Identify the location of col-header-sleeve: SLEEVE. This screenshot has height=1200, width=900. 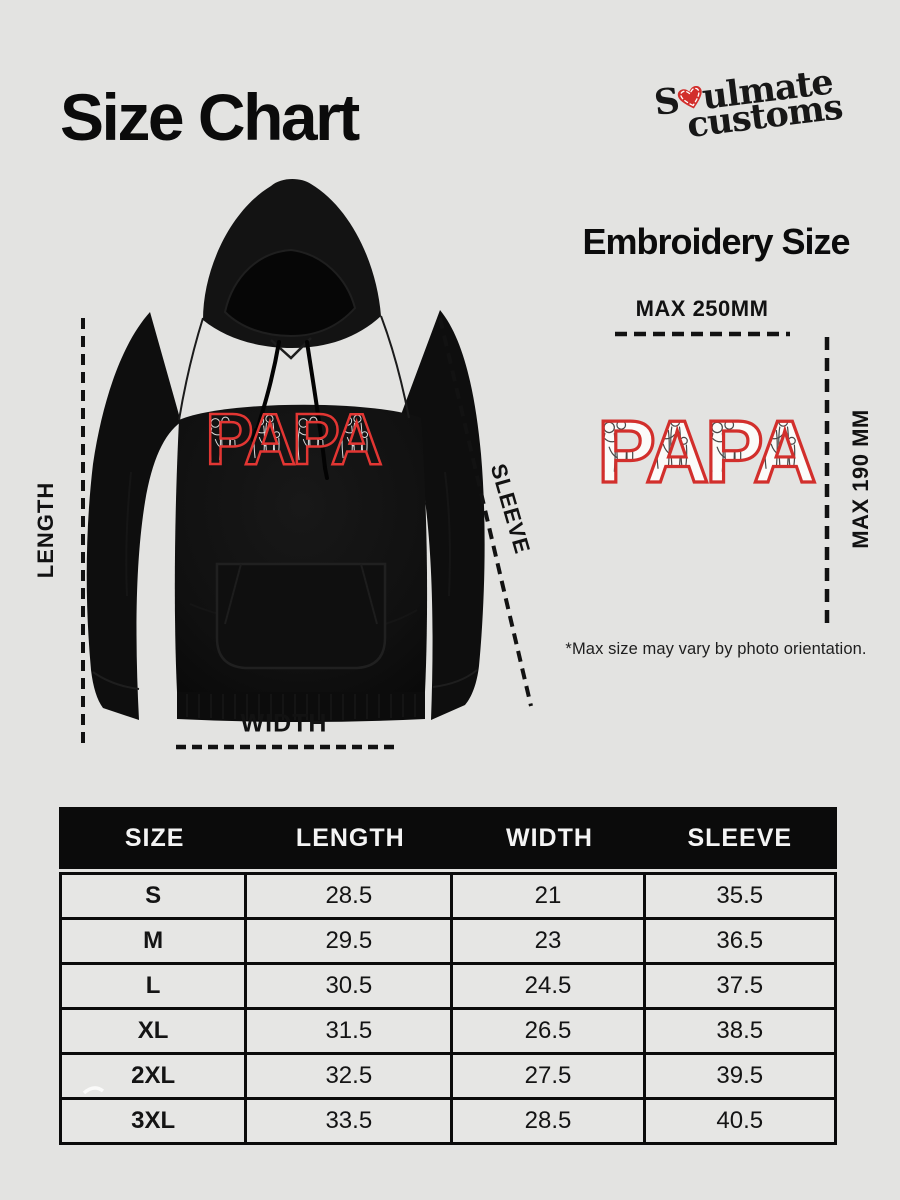
(740, 837).